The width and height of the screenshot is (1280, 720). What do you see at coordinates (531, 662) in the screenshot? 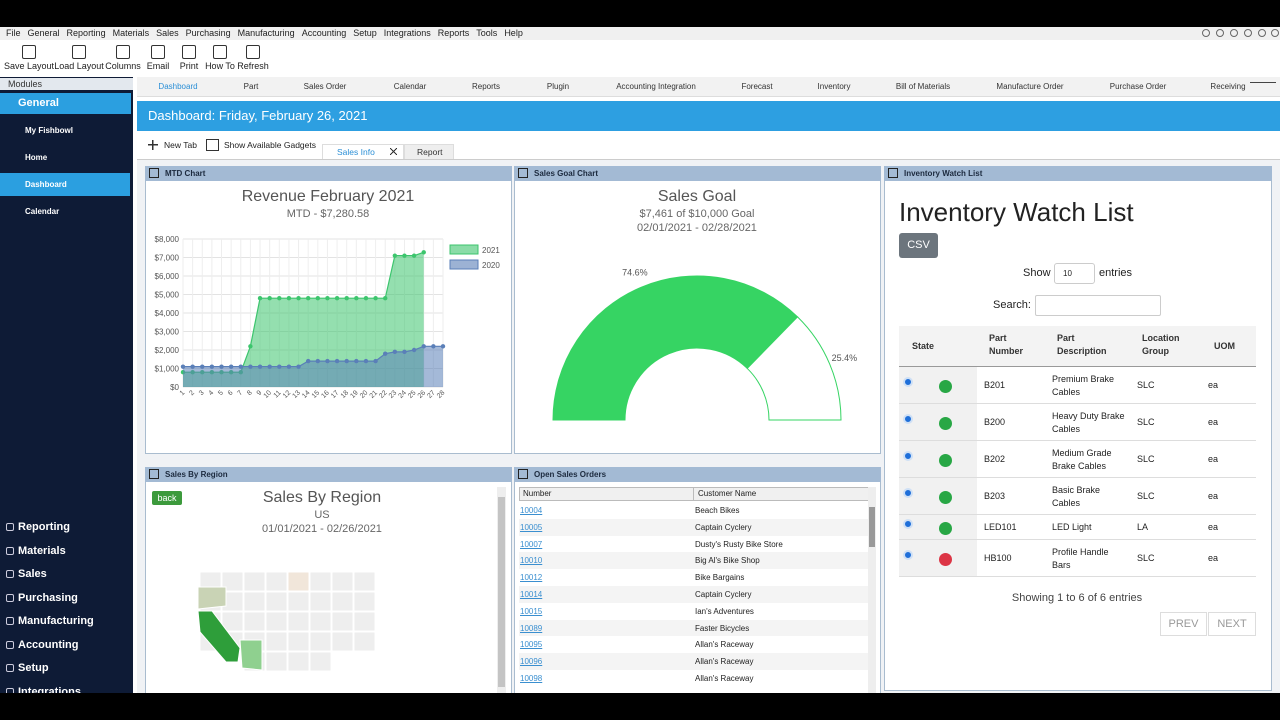
I see `order-number: 10096` at bounding box center [531, 662].